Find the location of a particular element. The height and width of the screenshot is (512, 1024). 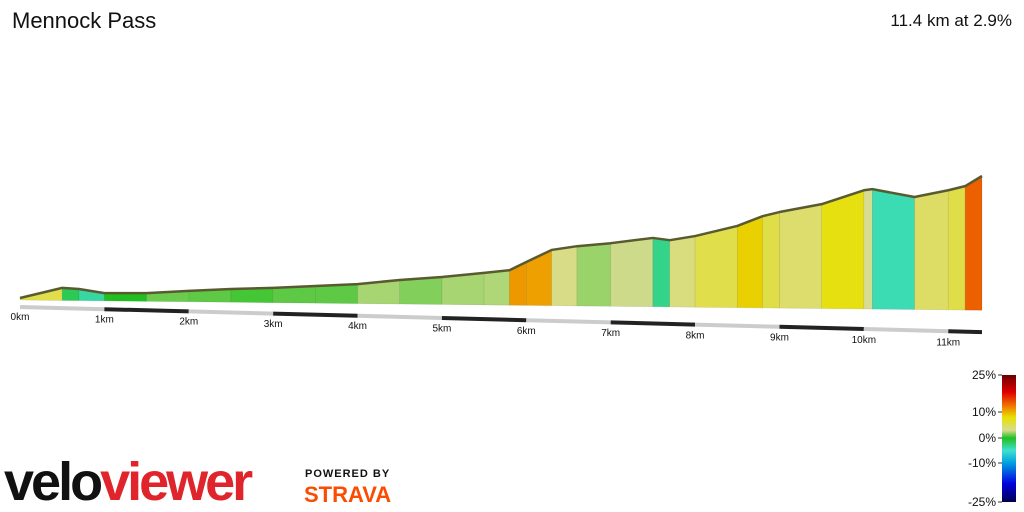

color-legend is located at coordinates (1009, 438).